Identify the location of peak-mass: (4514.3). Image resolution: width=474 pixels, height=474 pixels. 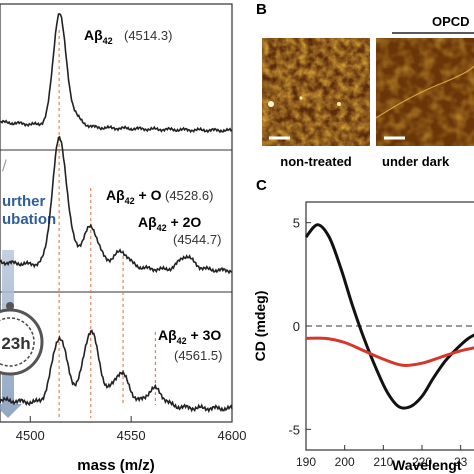
(148, 35).